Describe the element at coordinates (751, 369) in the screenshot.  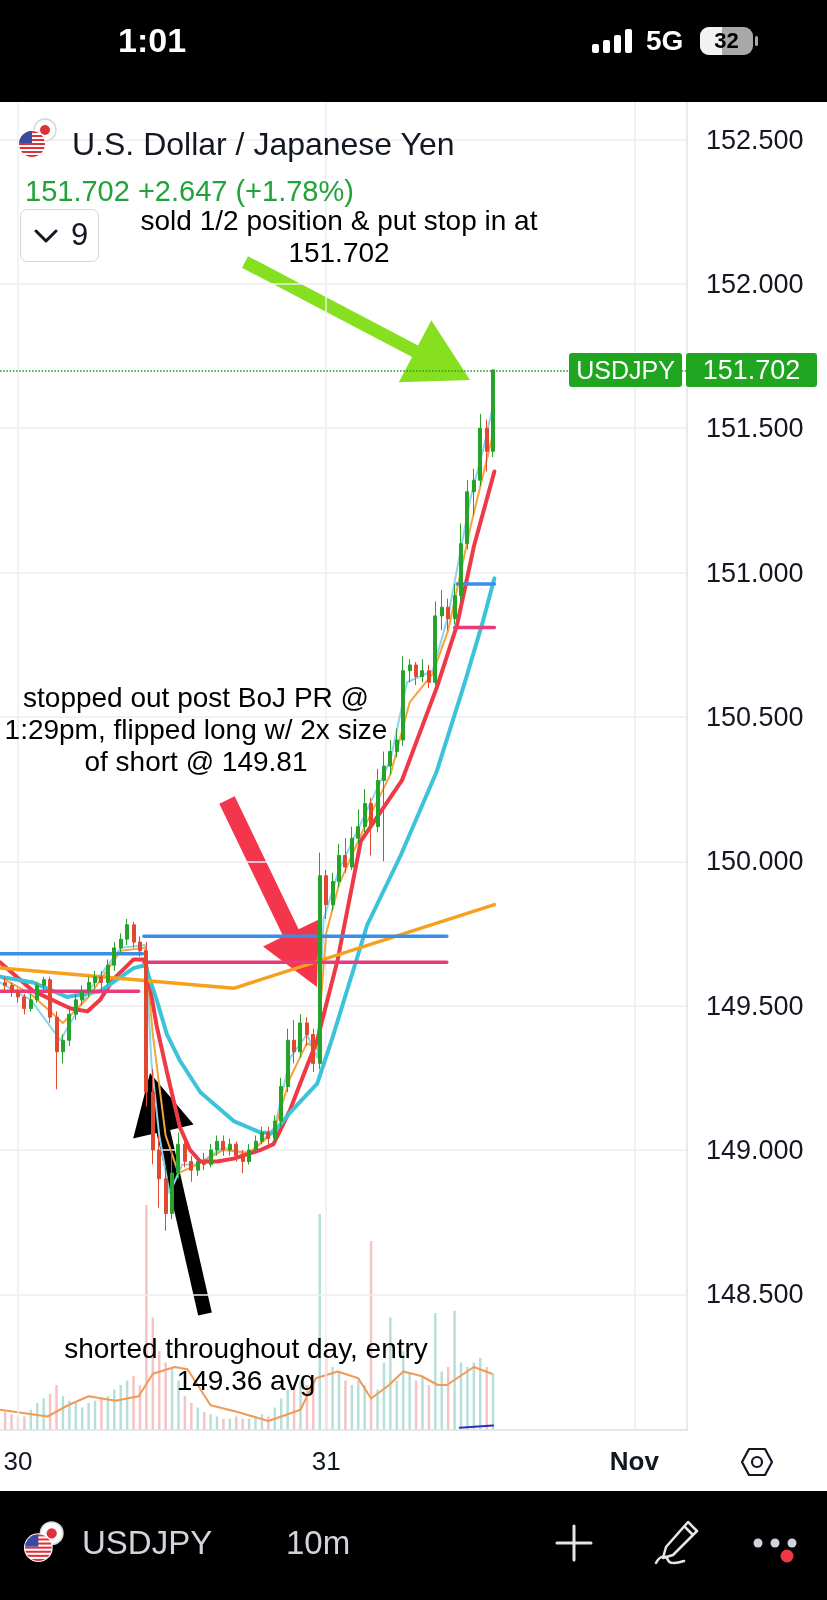
I see `text: 151.702` at that location.